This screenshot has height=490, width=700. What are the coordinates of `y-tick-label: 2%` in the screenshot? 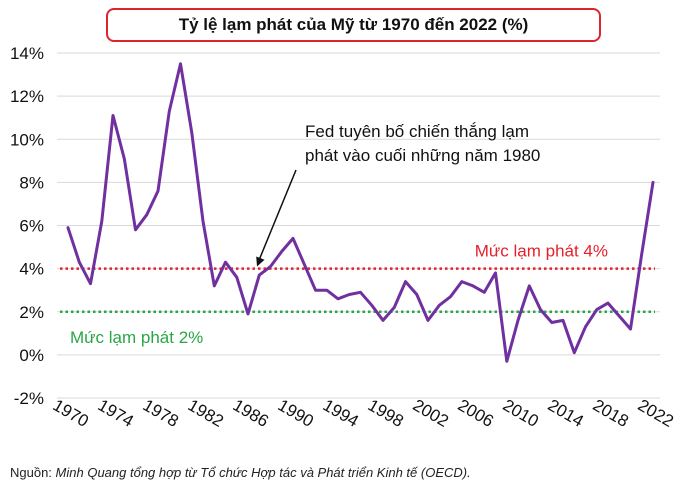 It's located at (31, 312).